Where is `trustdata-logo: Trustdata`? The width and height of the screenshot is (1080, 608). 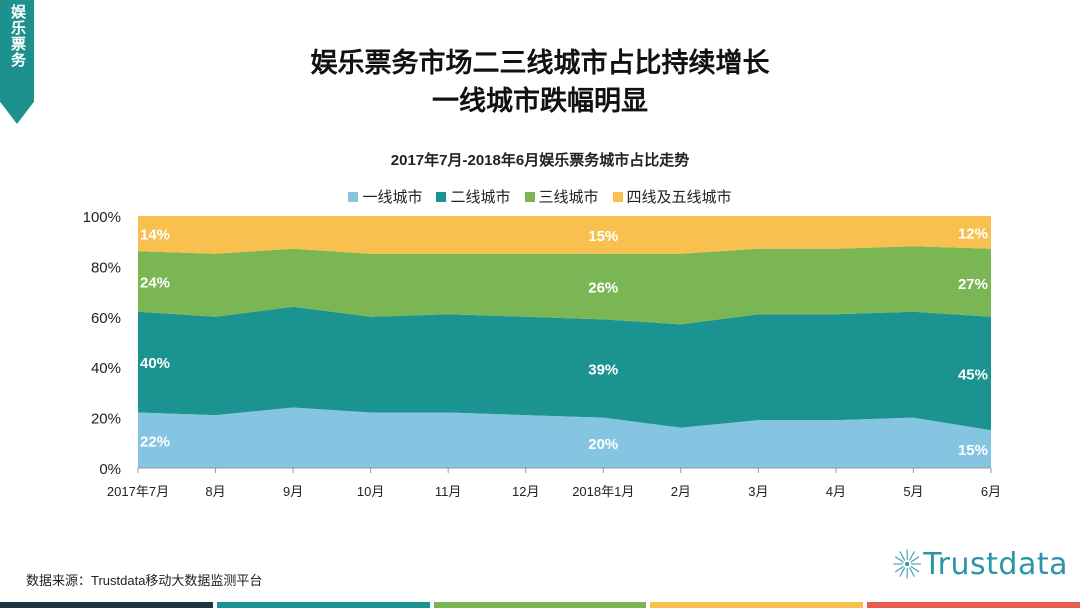
trustdata-logo: Trustdata is located at coordinates (980, 564).